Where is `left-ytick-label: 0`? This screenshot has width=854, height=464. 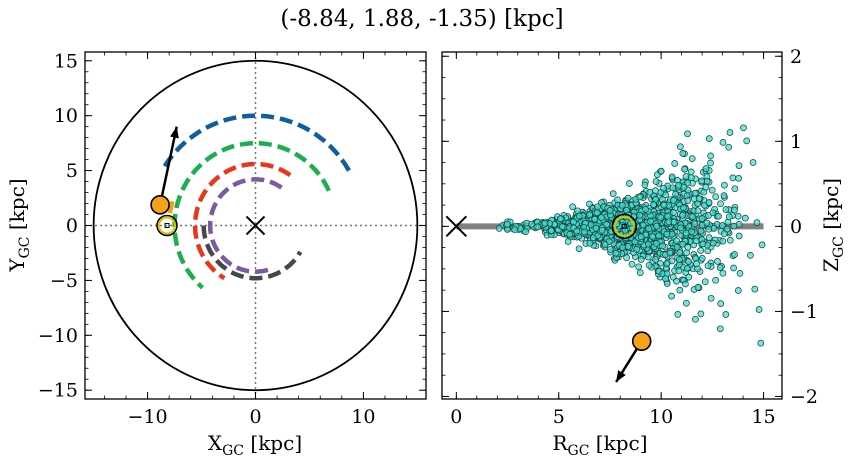 left-ytick-label: 0 is located at coordinates (72, 226).